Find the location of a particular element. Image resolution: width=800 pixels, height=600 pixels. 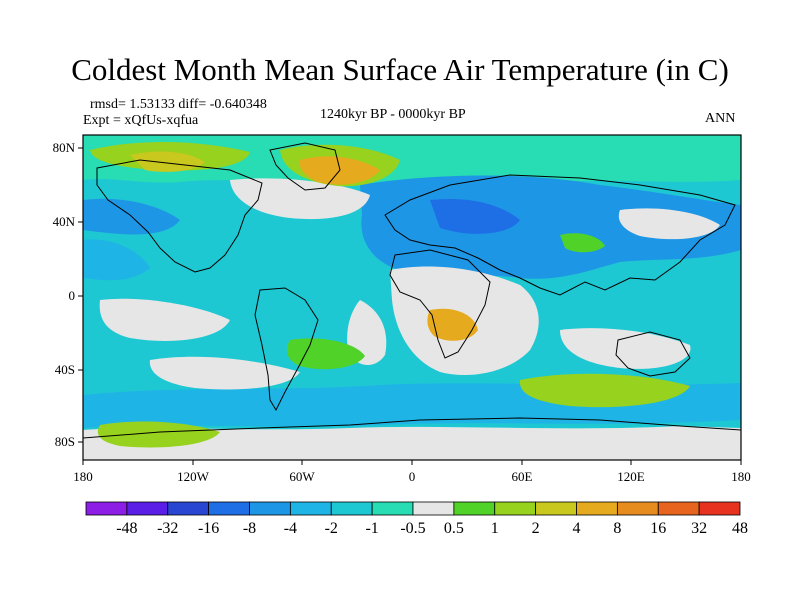

colorbar-label: 32 is located at coordinates (699, 528).